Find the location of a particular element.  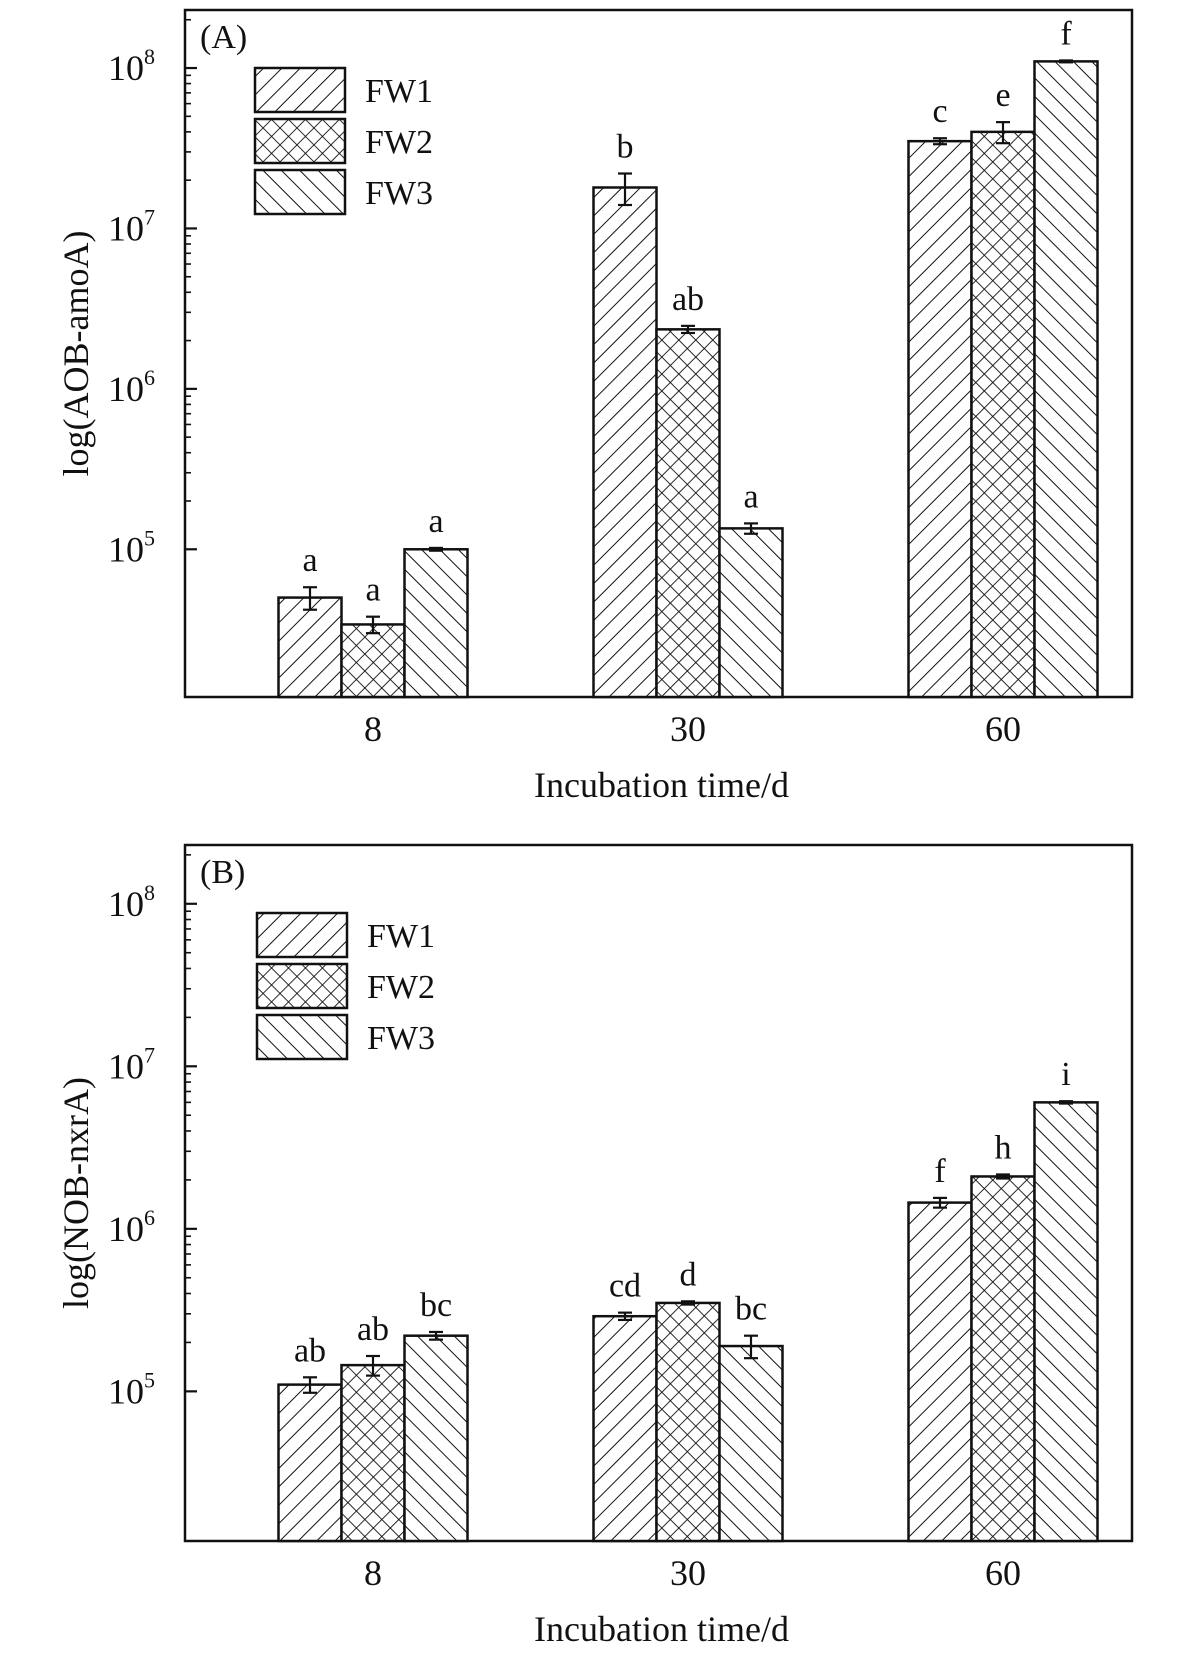

y-axis-title: log(NOB-nxrA) is located at coordinates (76, 1193).